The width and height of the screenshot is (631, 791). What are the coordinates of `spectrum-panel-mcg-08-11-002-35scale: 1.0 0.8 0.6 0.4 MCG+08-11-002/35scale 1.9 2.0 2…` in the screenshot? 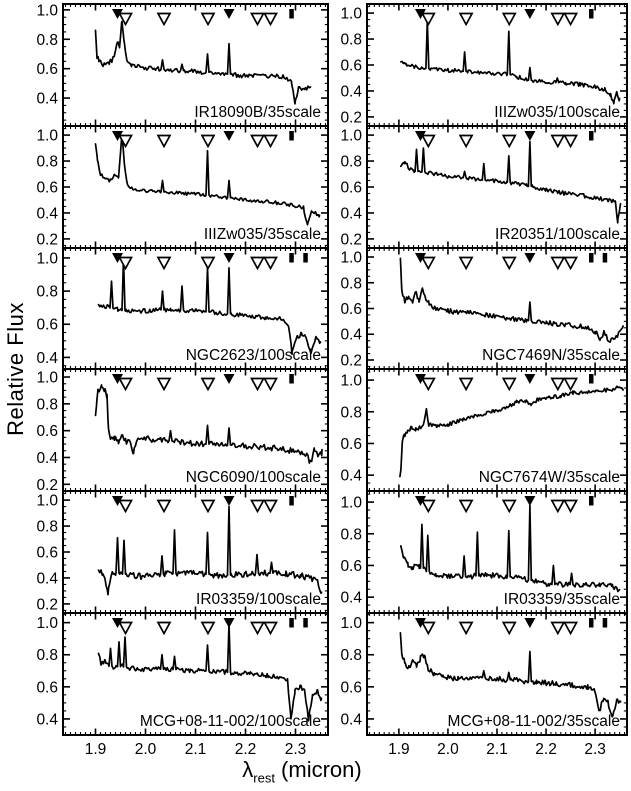 It's located at (484, 685).